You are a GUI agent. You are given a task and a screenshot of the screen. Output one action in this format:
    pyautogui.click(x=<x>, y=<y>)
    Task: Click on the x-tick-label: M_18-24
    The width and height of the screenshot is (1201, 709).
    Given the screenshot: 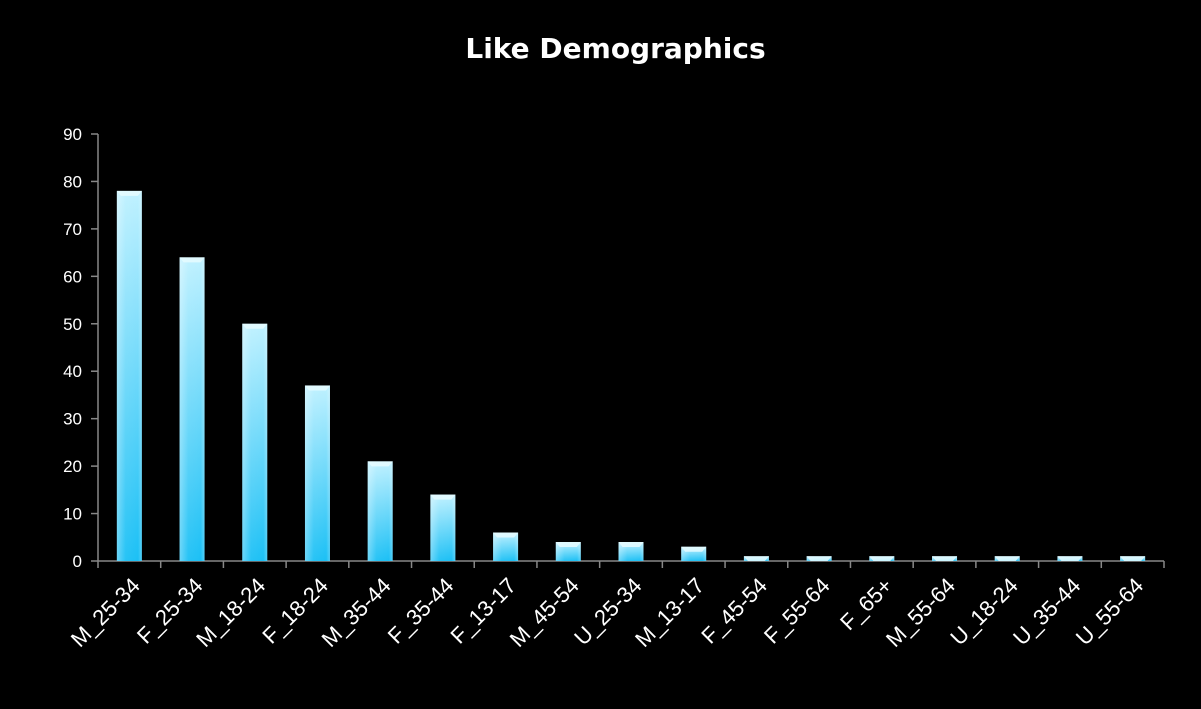 What is the action you would take?
    pyautogui.click(x=230, y=612)
    